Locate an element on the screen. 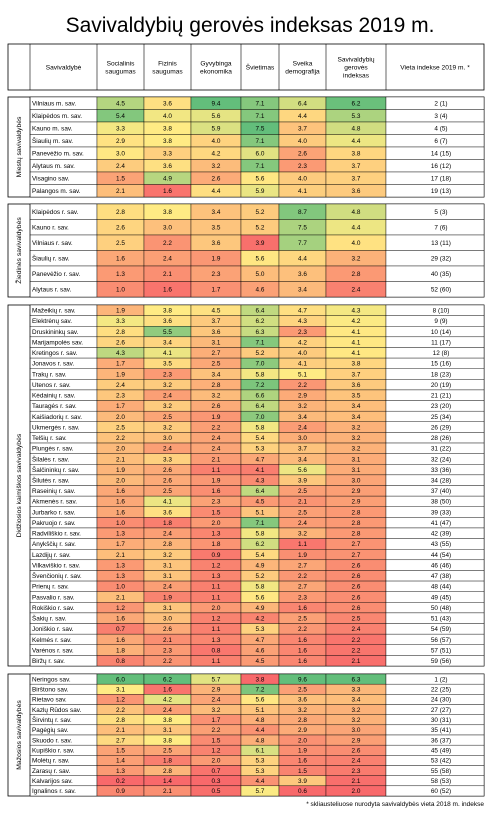 The height and width of the screenshot is (824, 500). value-label: 7.5 is located at coordinates (260, 129).